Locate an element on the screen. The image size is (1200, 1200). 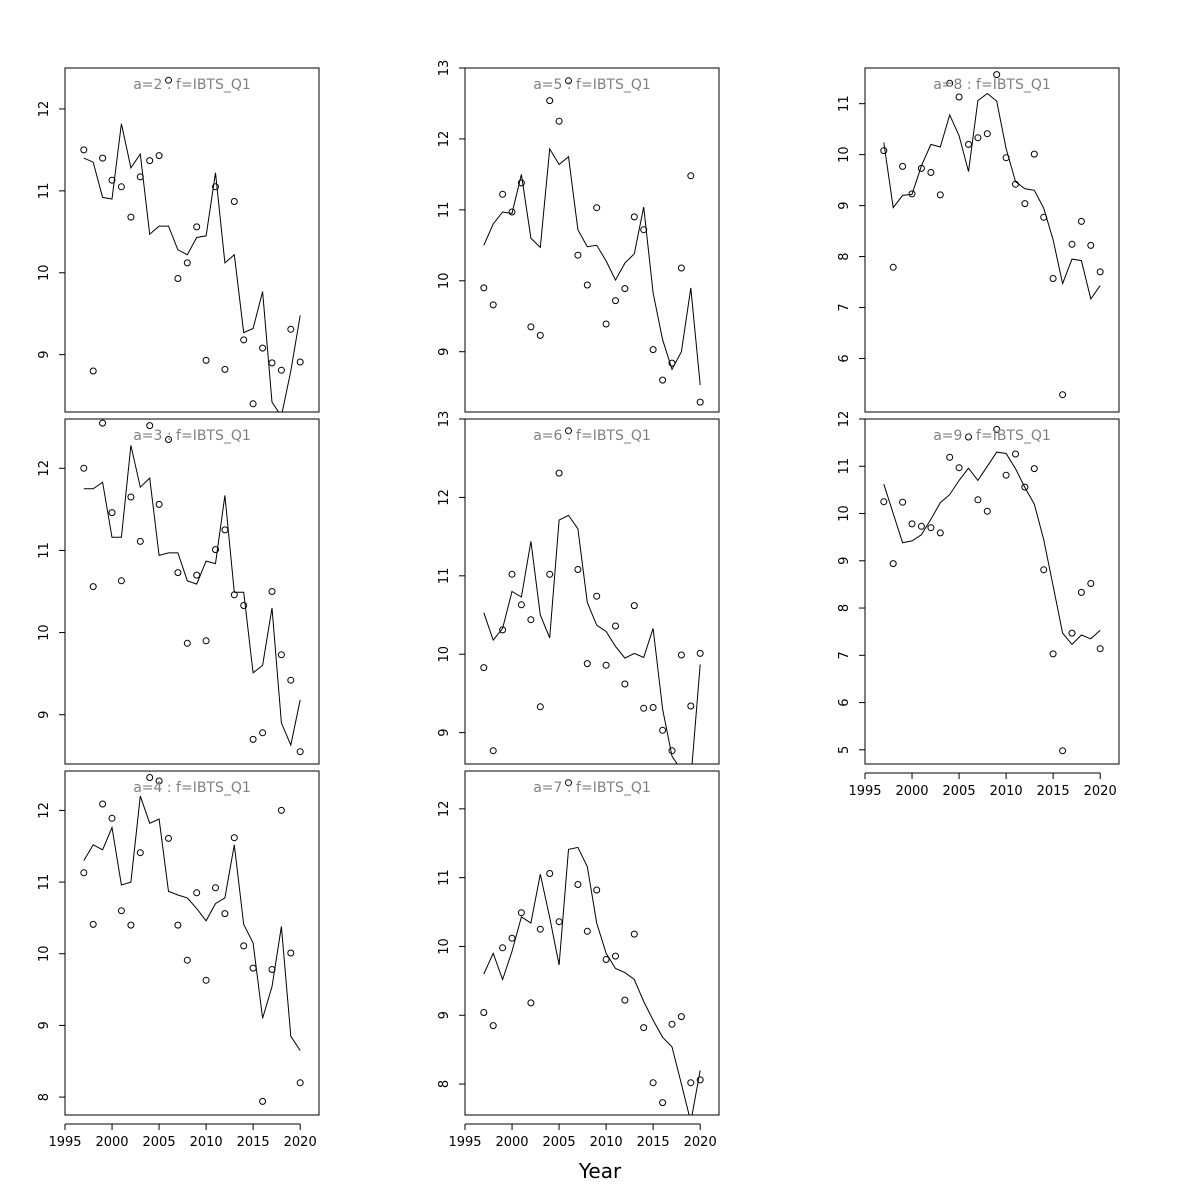
y-tick-label: 13 is located at coordinates (444, 419).